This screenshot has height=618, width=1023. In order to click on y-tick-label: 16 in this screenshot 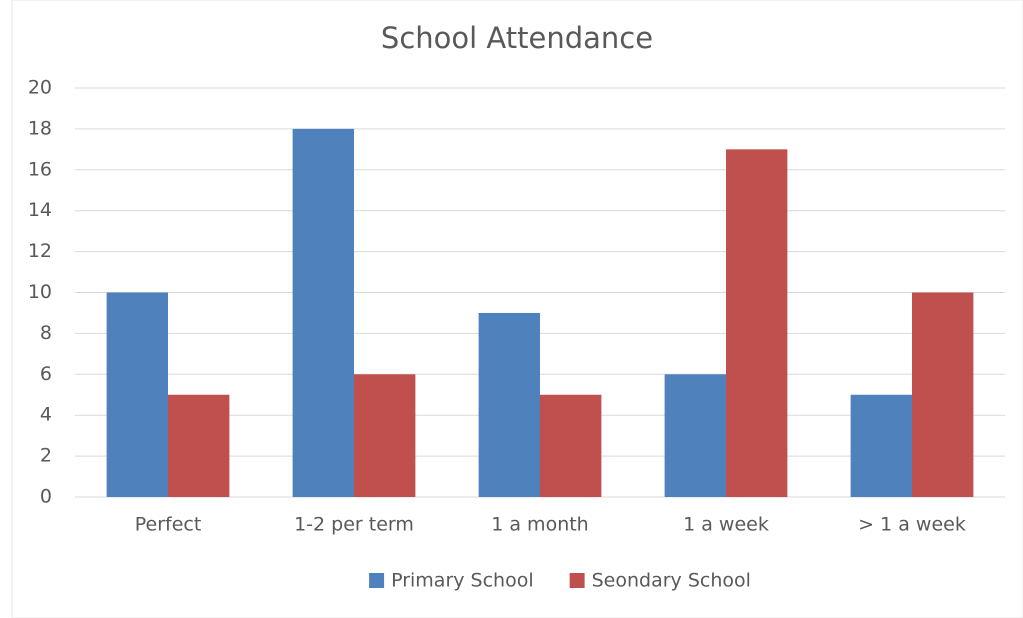, I will do `click(40, 169)`.